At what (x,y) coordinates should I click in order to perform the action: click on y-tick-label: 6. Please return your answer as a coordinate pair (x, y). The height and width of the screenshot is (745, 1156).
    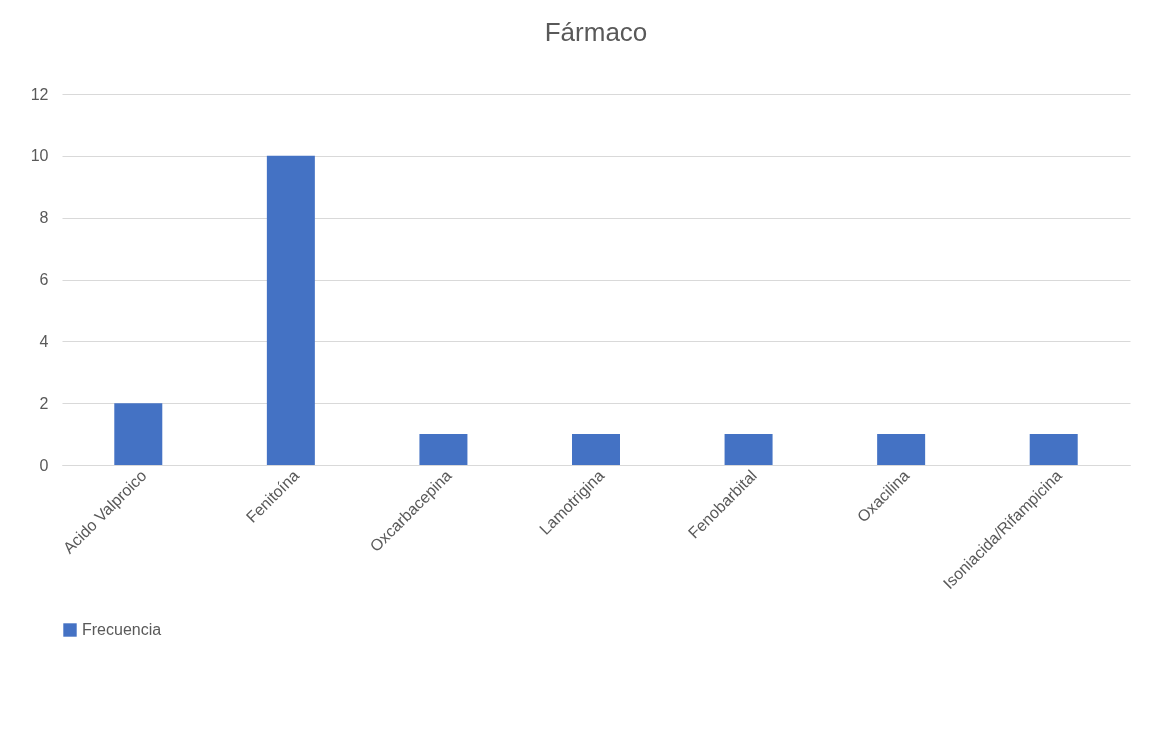
    Looking at the image, I should click on (44, 279).